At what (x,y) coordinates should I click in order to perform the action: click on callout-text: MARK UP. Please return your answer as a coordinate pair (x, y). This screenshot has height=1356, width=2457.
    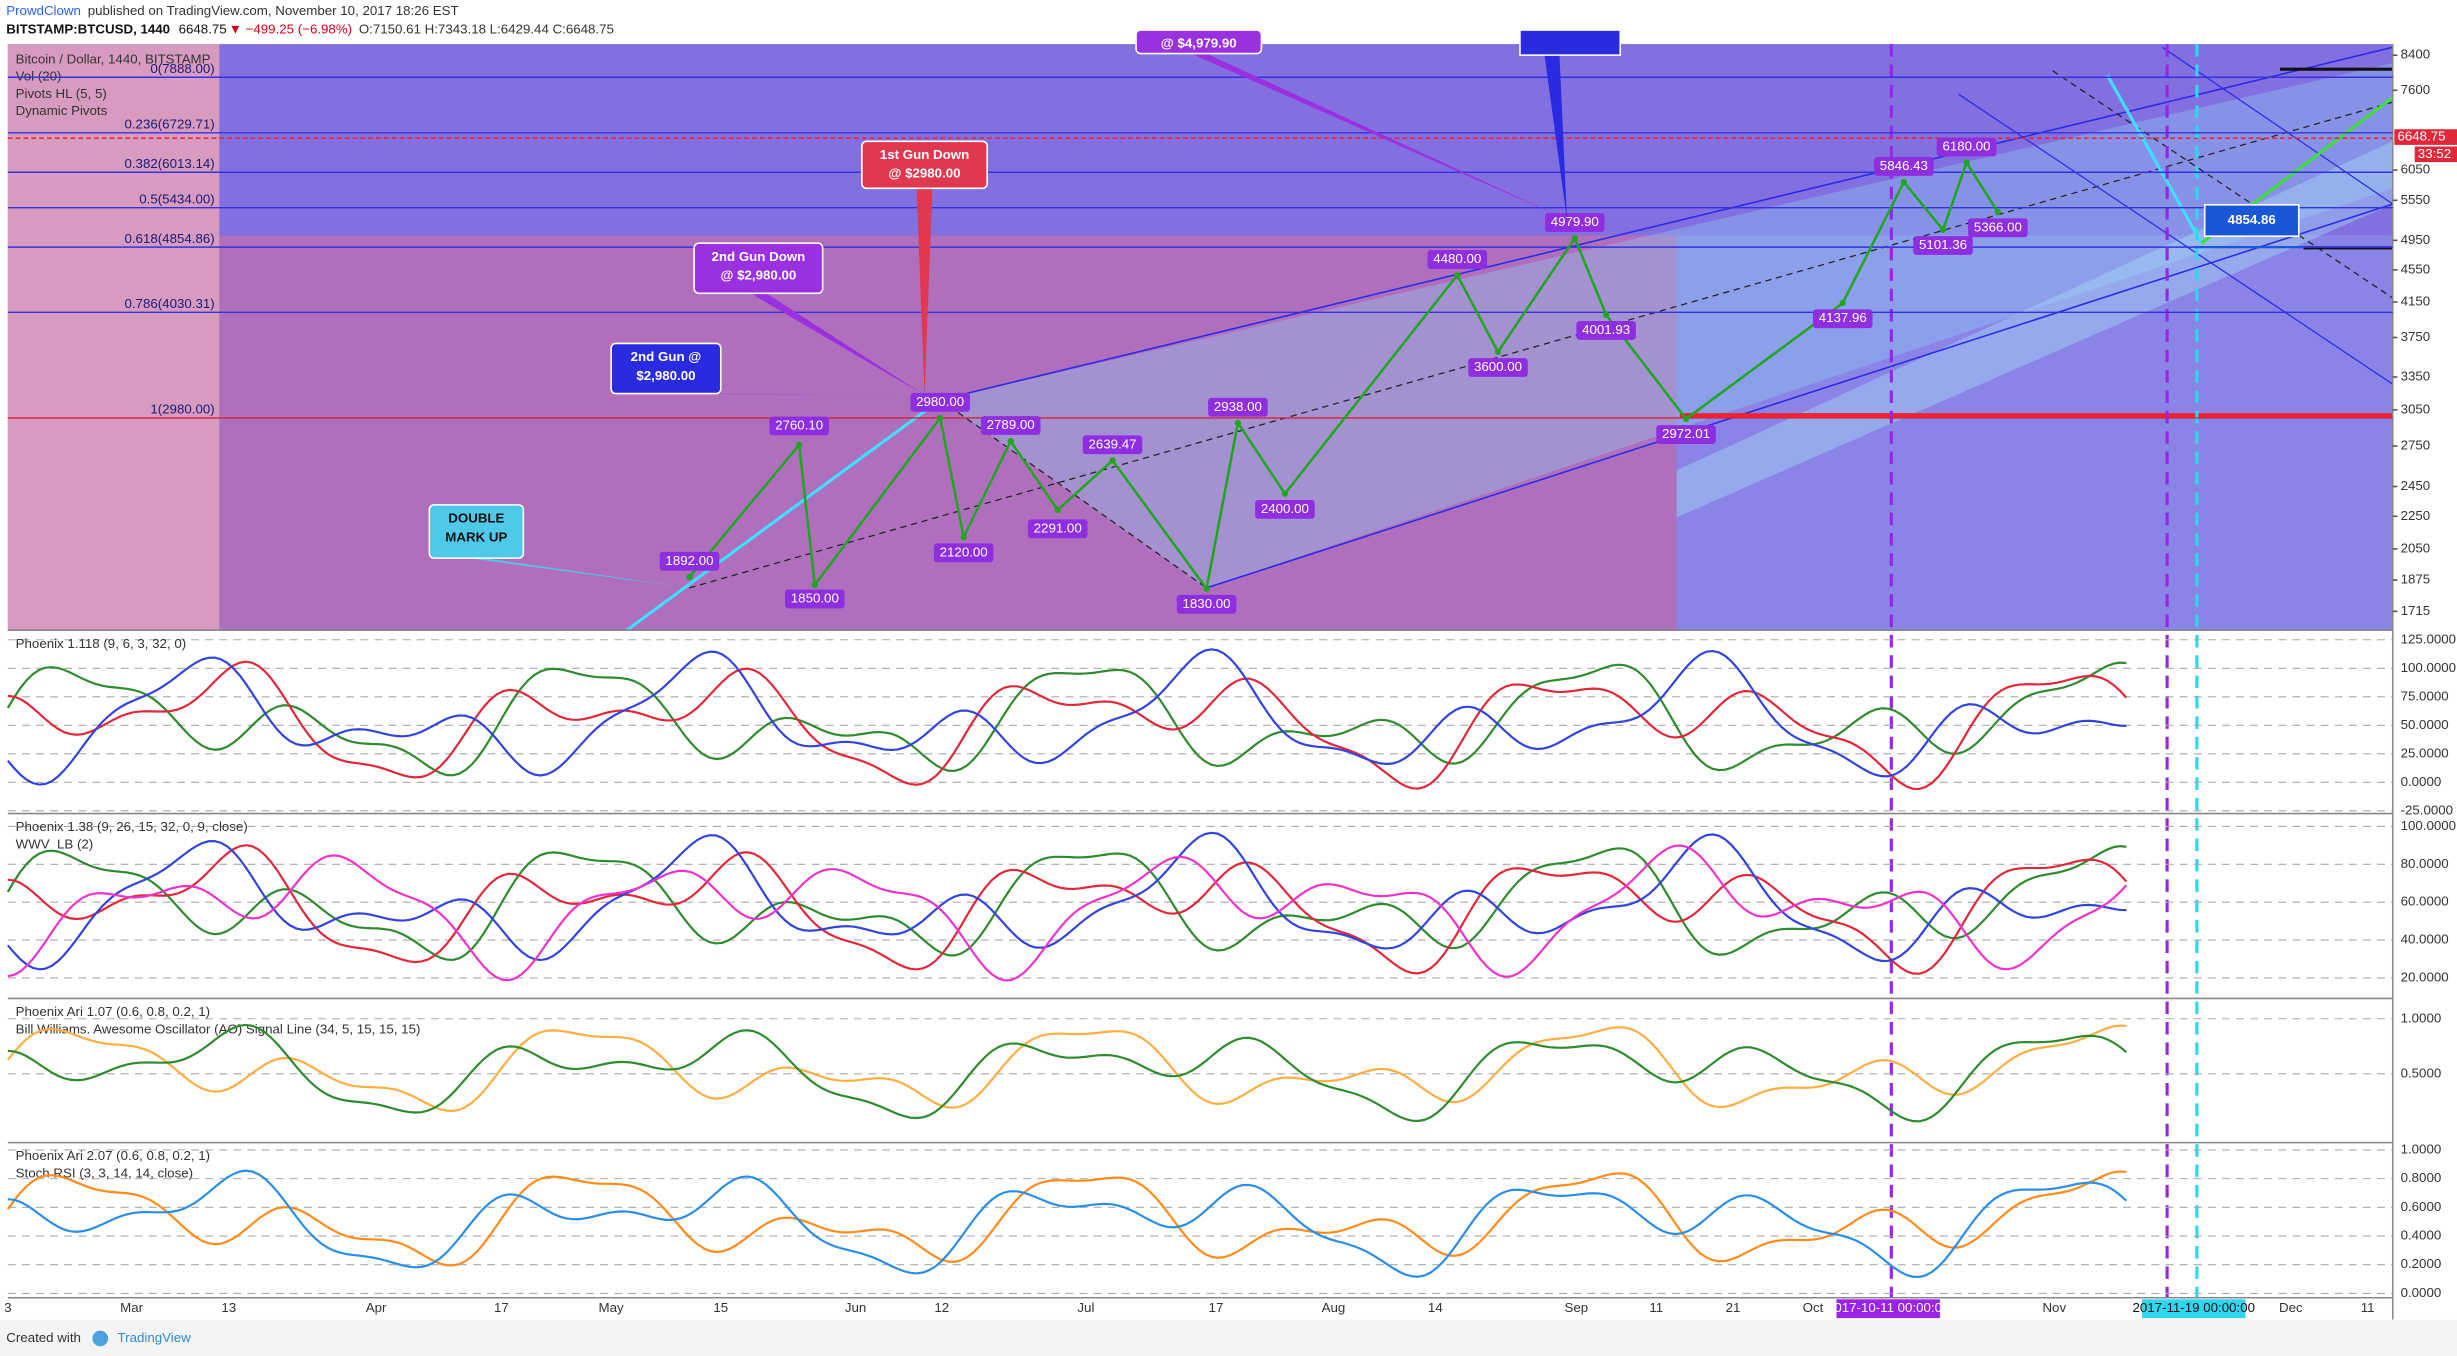
    Looking at the image, I should click on (476, 536).